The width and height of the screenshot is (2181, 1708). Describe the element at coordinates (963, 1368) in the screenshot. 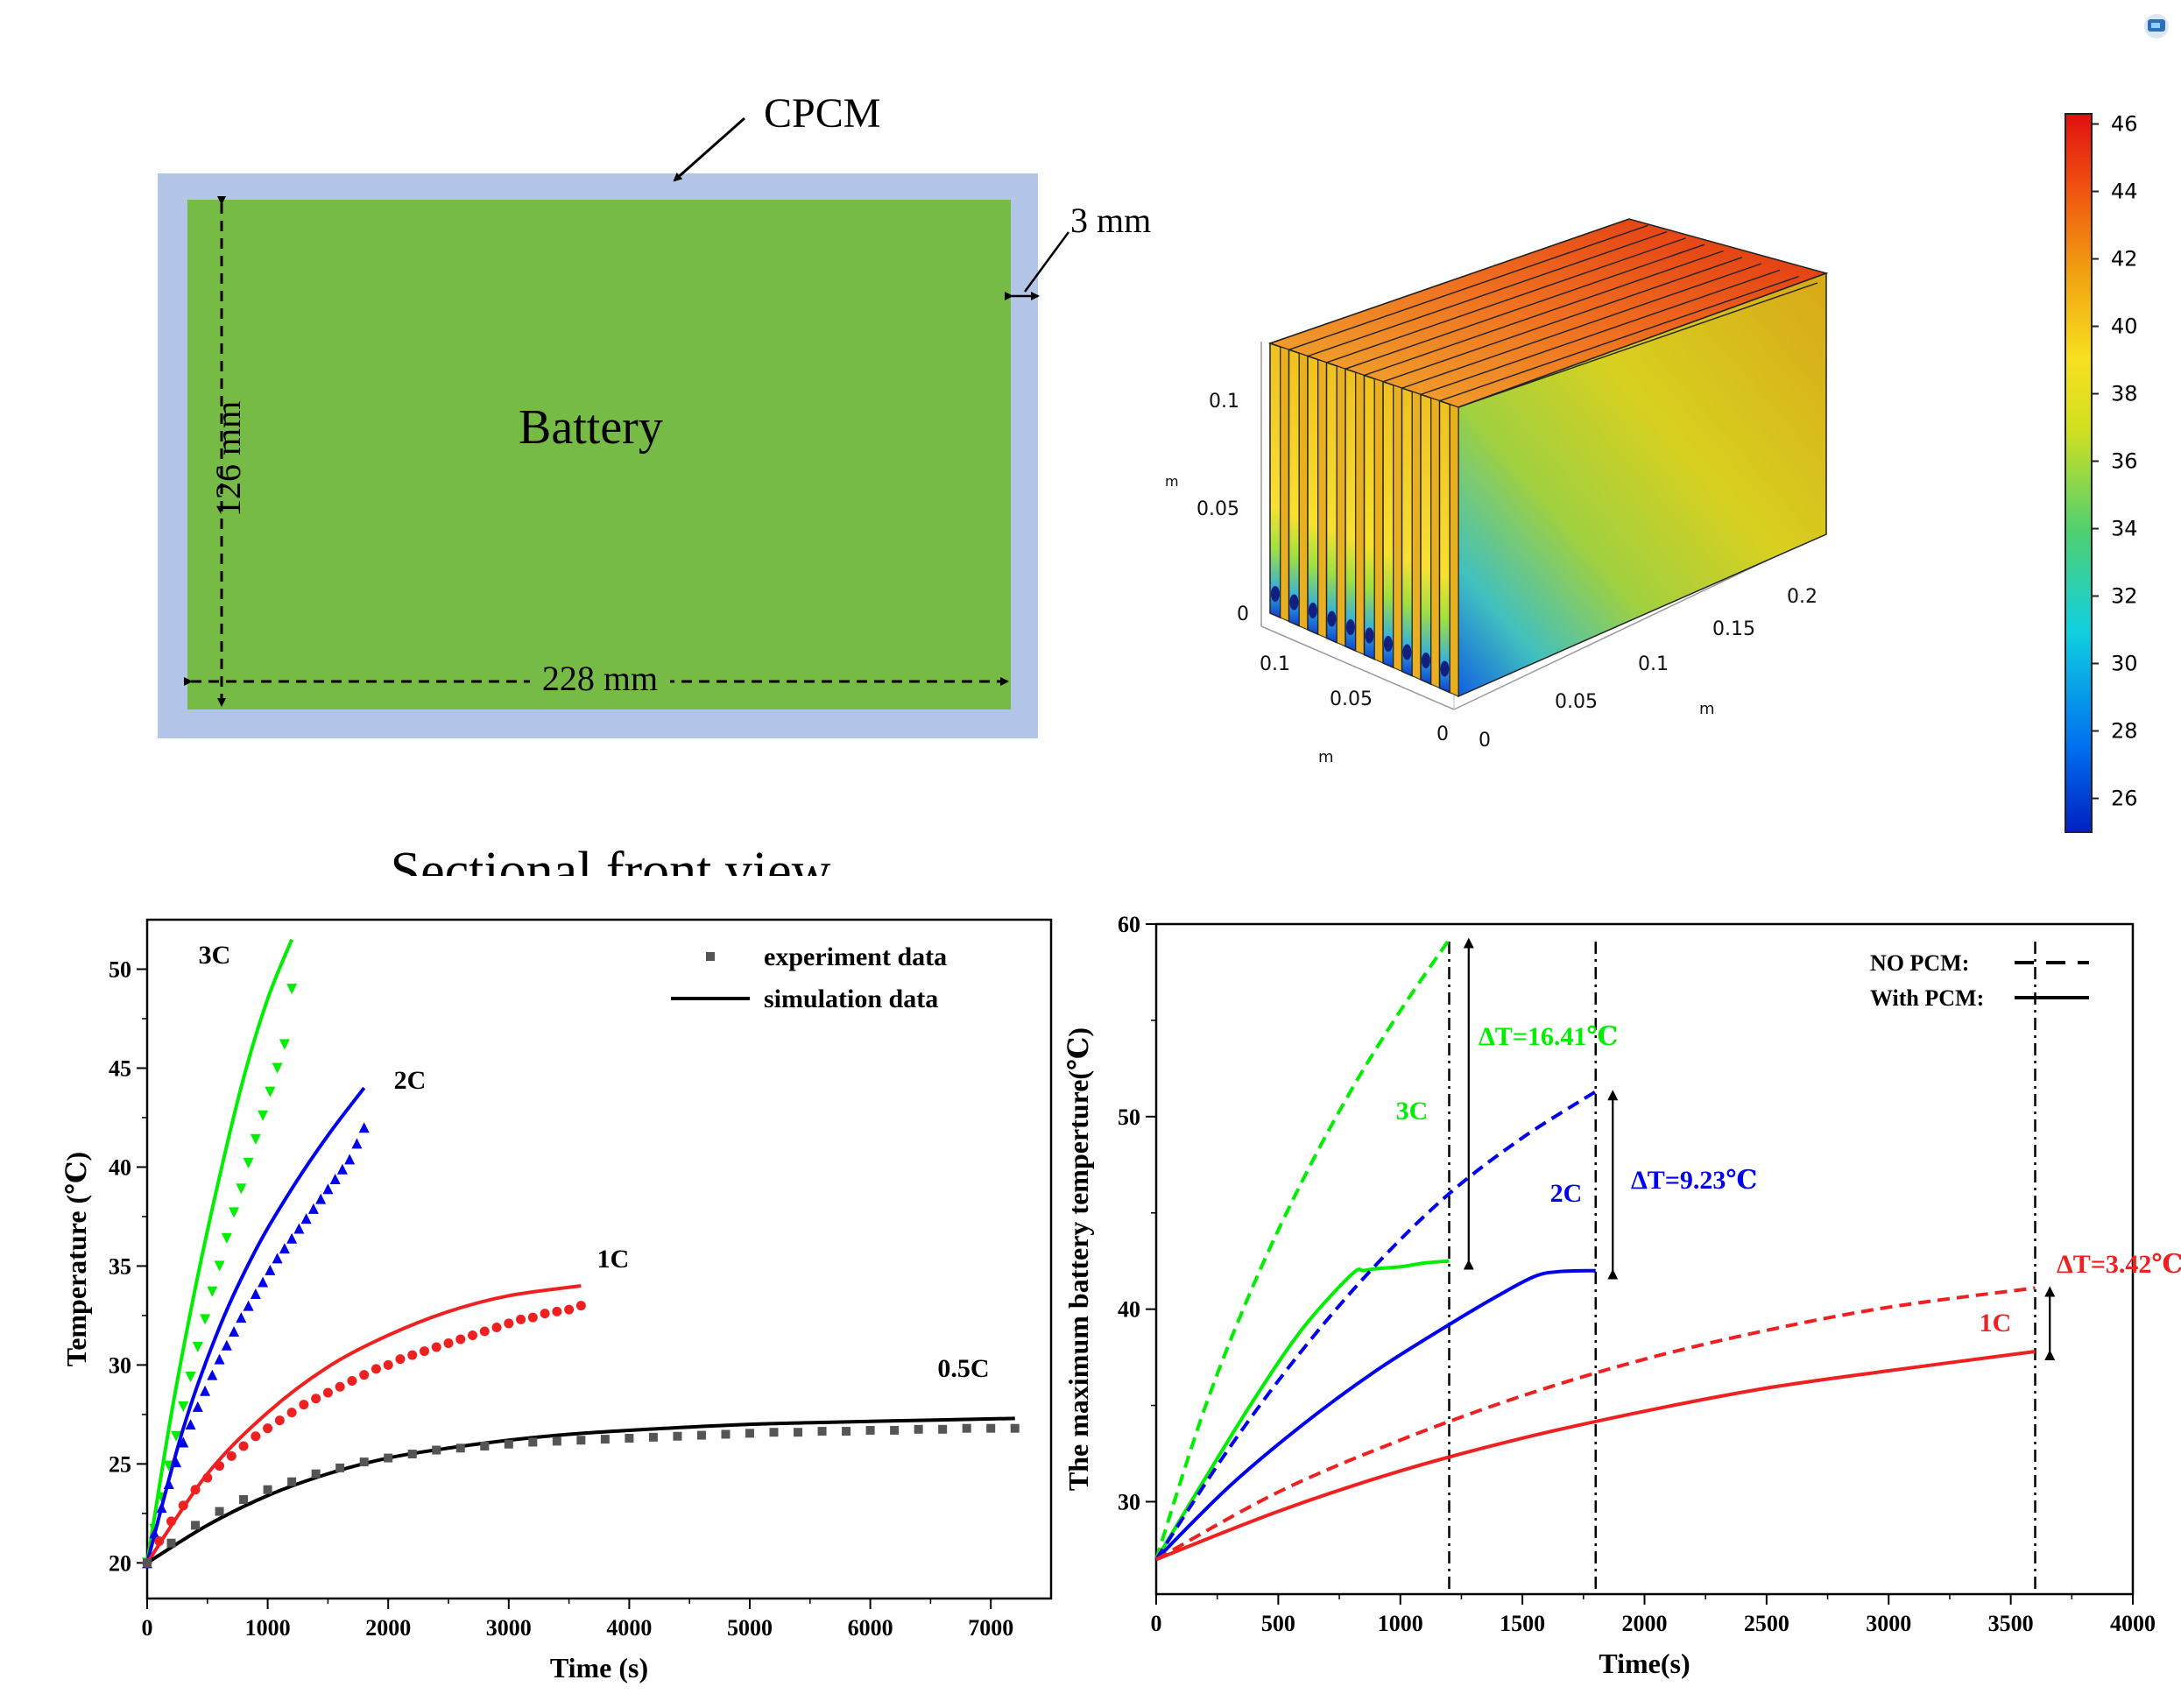

I see `series-label-0.5C: 0.5C` at that location.